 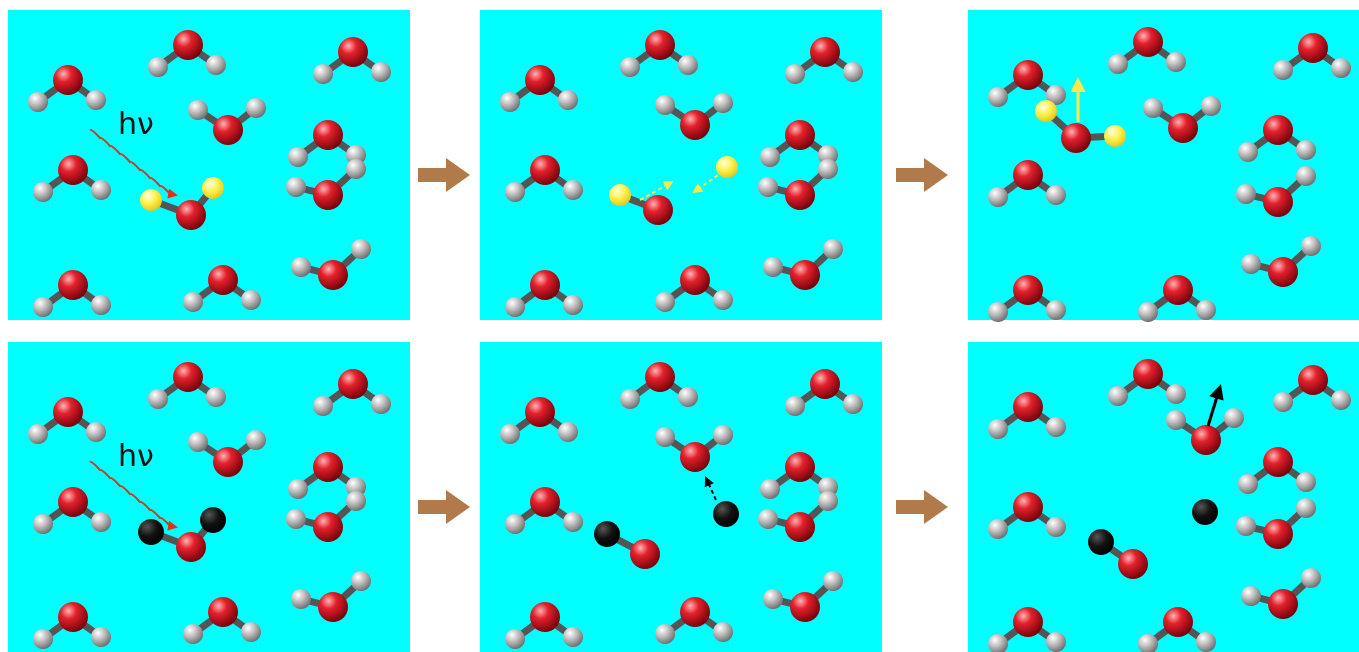 What do you see at coordinates (705, 184) in the screenshot?
I see `dashed-arrow` at bounding box center [705, 184].